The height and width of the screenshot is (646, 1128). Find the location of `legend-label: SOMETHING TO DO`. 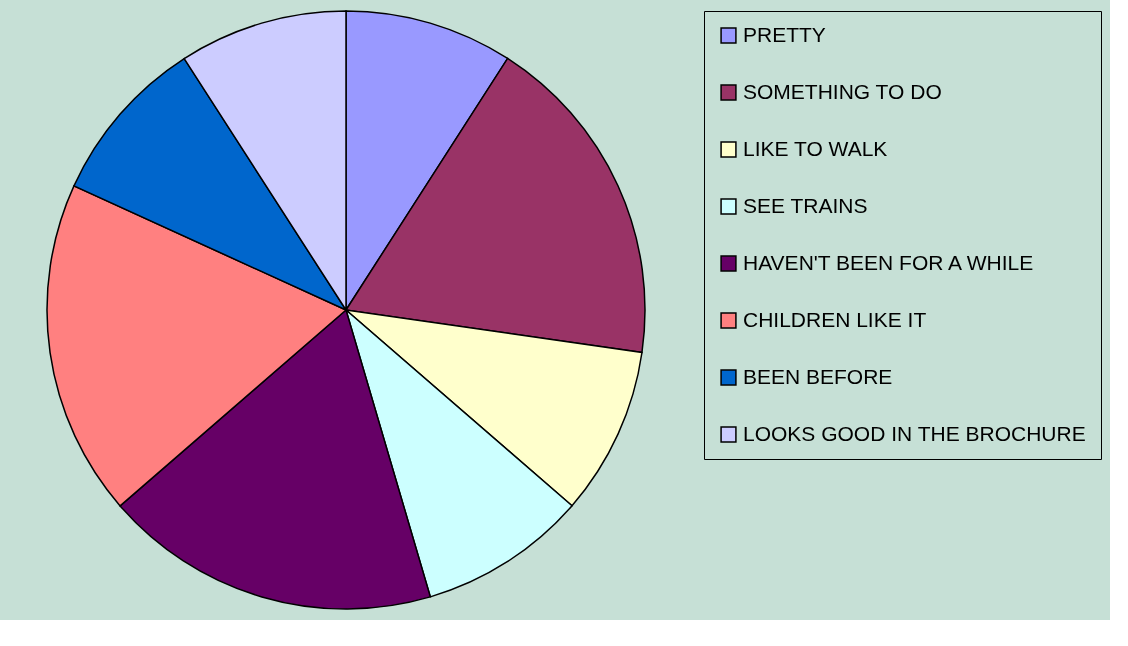

legend-label: SOMETHING TO DO is located at coordinates (842, 91).